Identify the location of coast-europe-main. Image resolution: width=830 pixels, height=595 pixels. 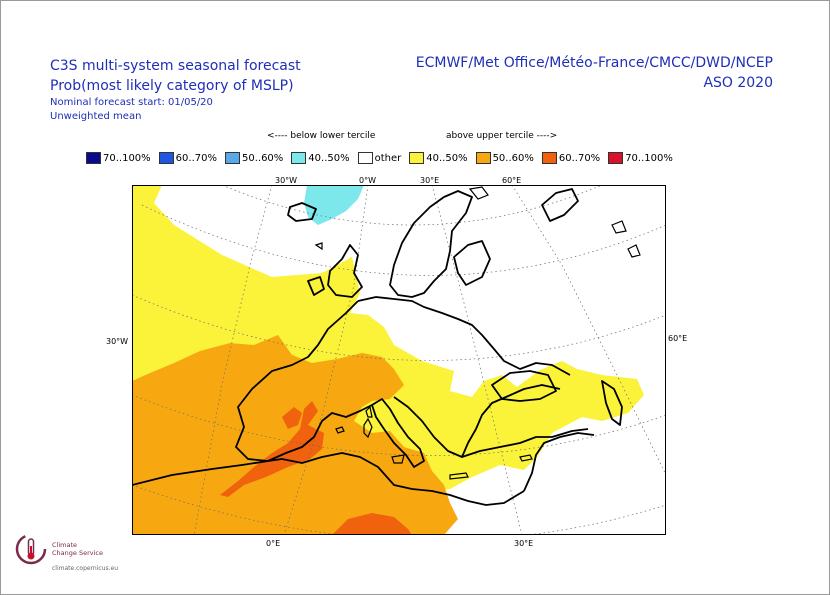
(464, 336).